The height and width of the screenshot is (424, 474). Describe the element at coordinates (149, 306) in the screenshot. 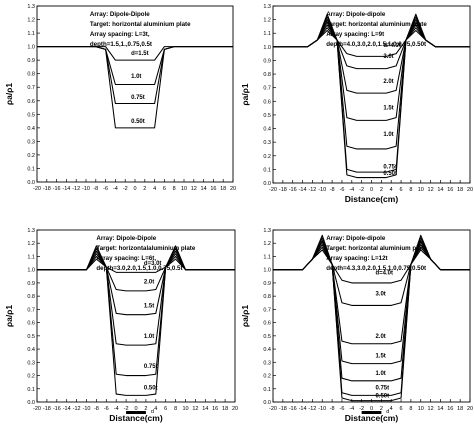

I see `chart-bottom-left-curve-label: 1.5t` at that location.